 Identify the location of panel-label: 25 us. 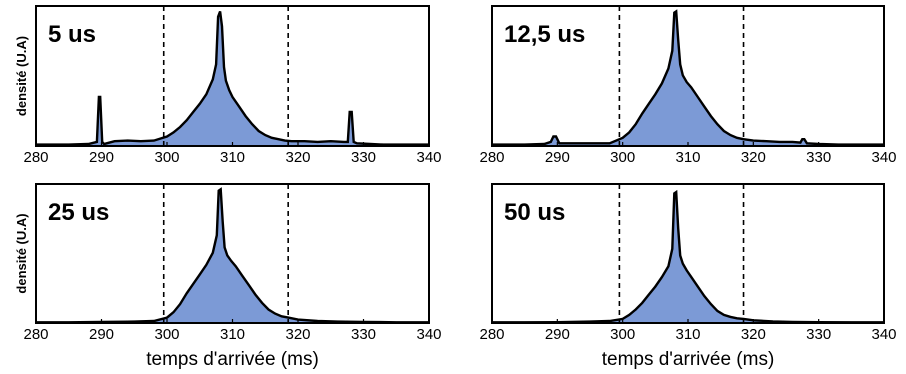
(78, 212).